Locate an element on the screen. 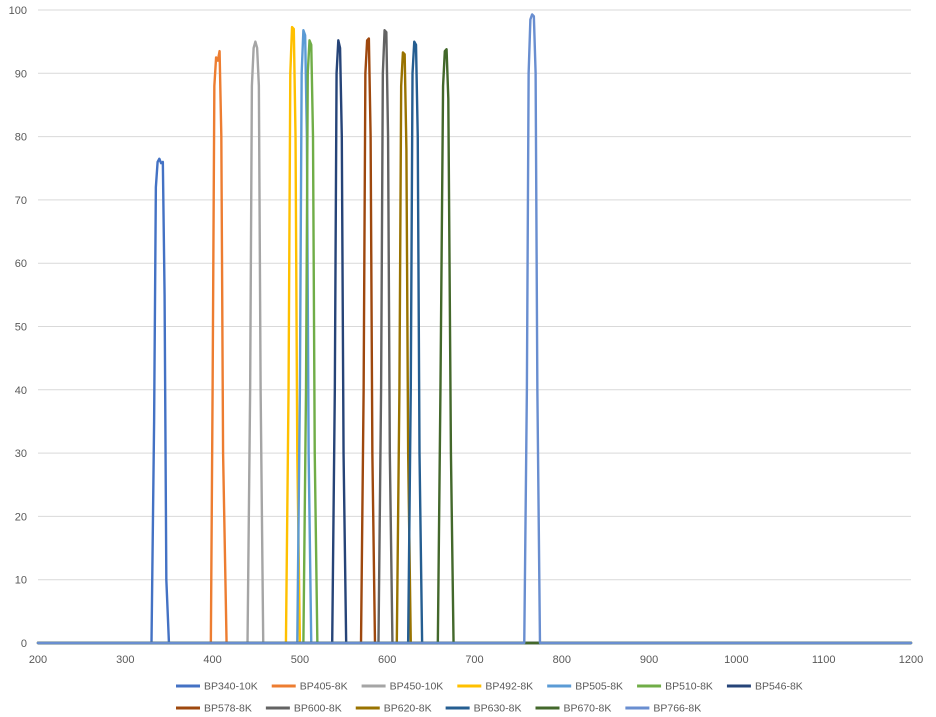  legend-label: BP510-8K is located at coordinates (689, 687).